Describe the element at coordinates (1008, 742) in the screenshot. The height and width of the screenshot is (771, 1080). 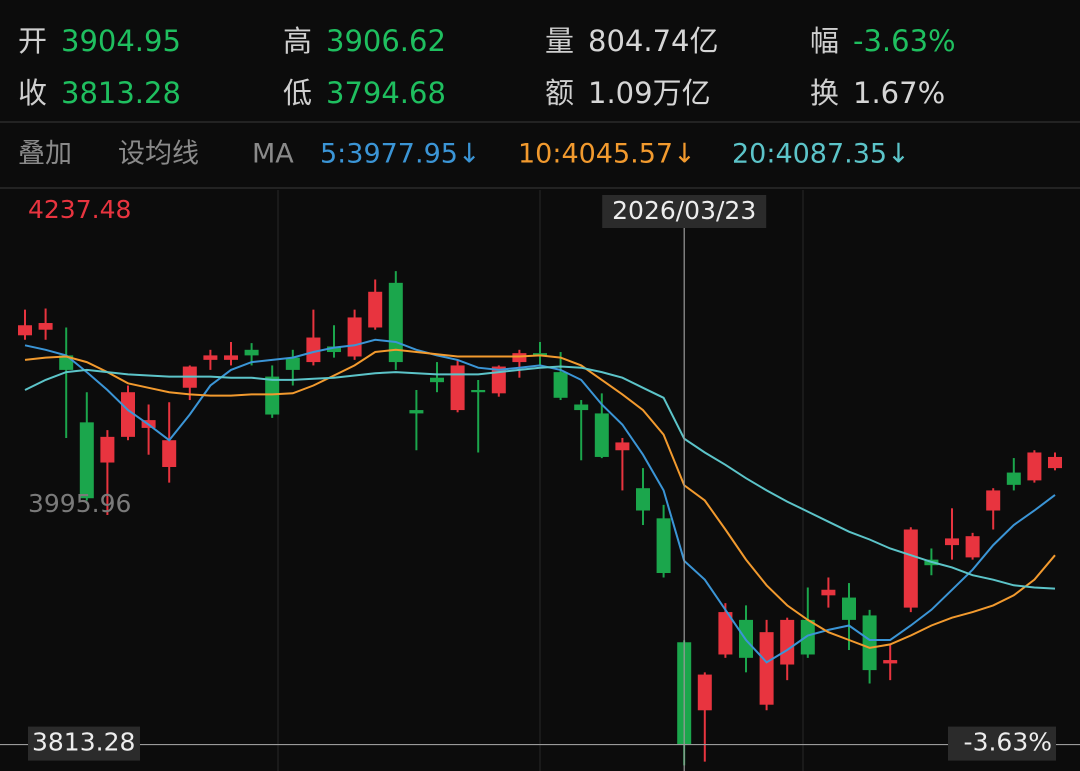
I see `crosshair-change: -3.63%` at that location.